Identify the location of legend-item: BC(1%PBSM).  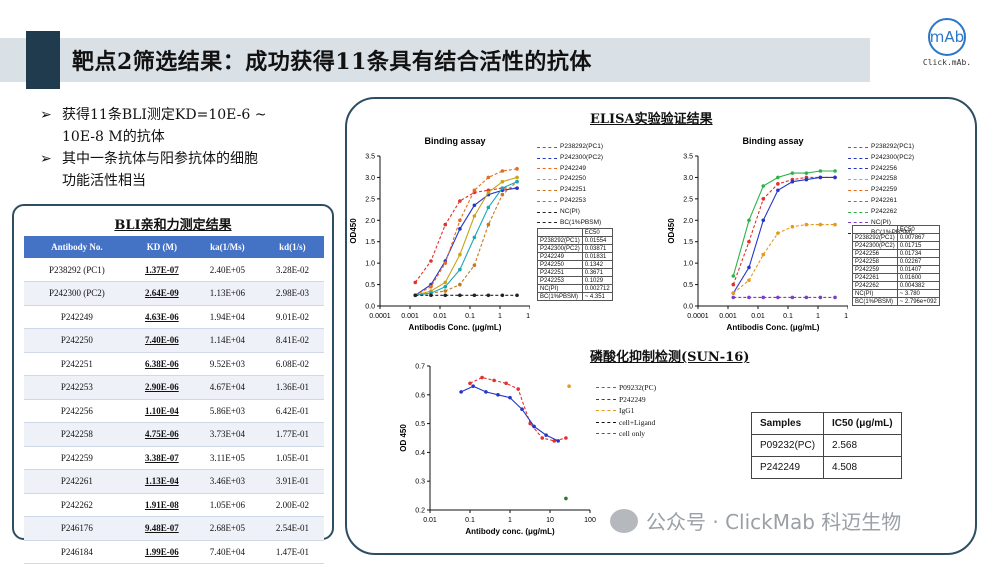
(570, 223).